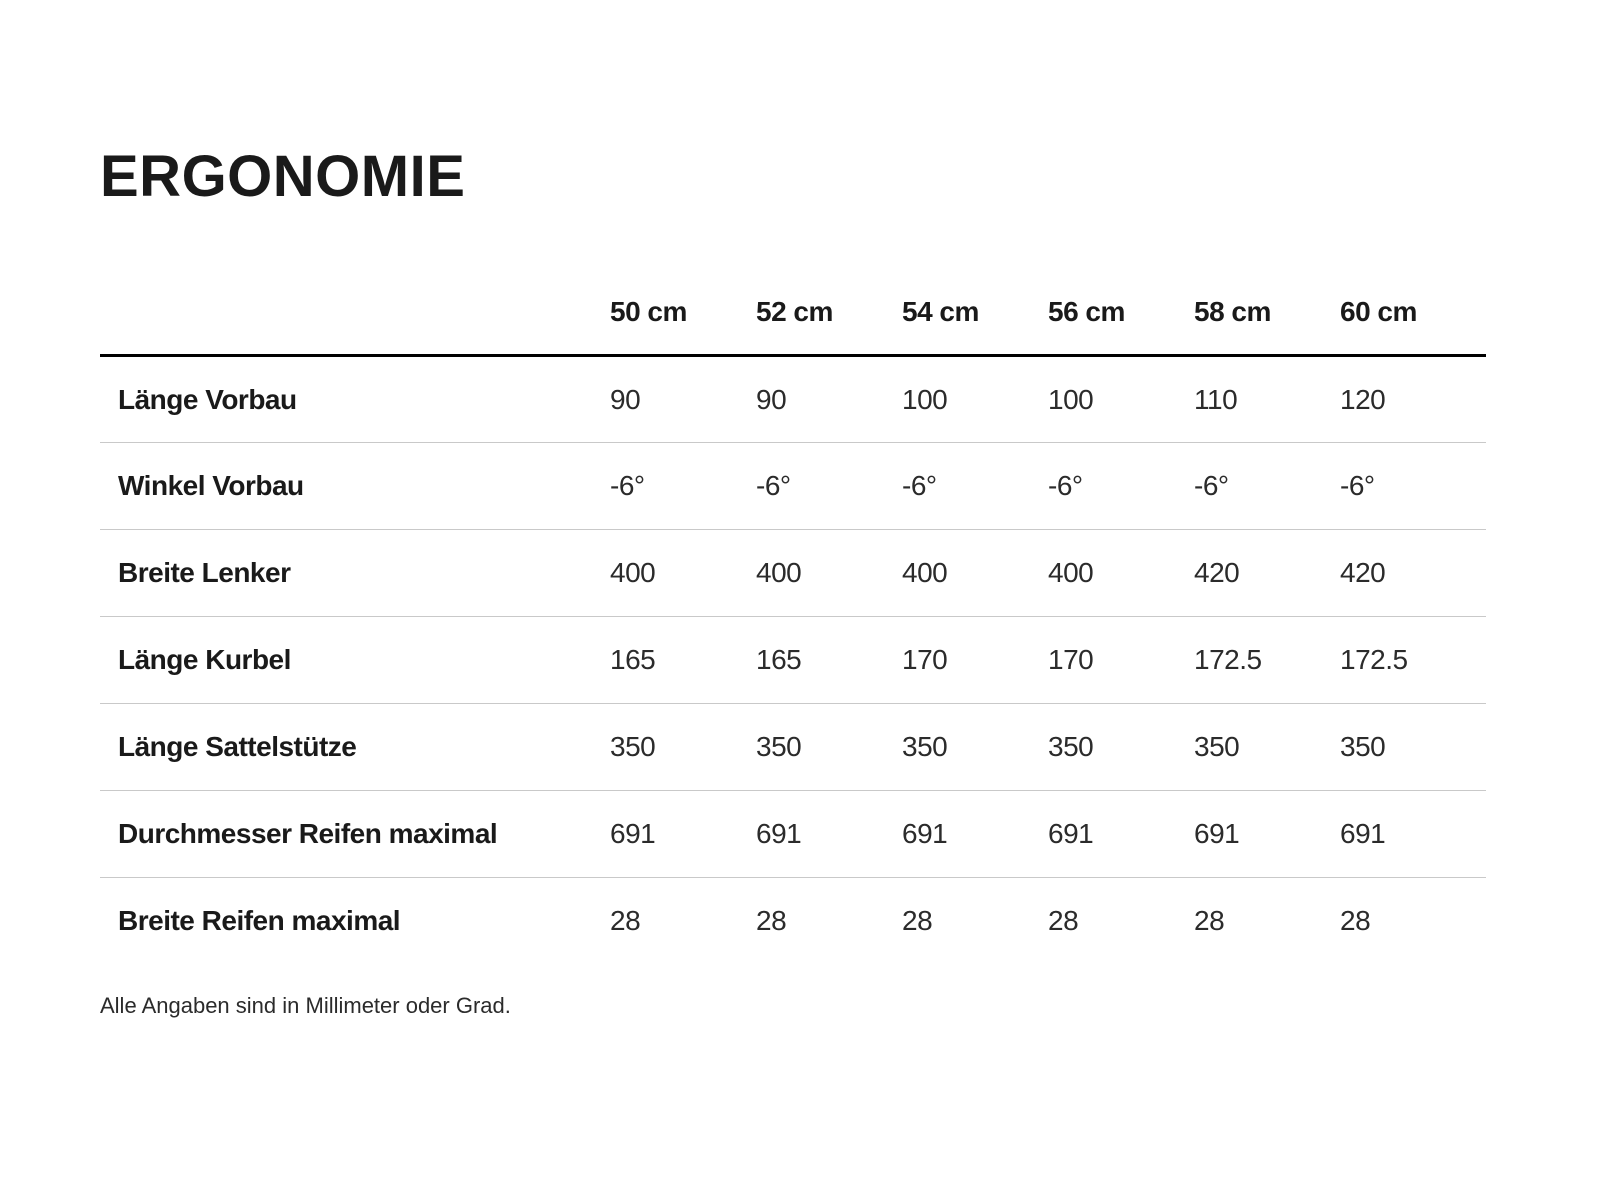 The width and height of the screenshot is (1600, 1200). I want to click on table-row: Breite Lenker 400 400 400 400 420 420, so click(793, 573).